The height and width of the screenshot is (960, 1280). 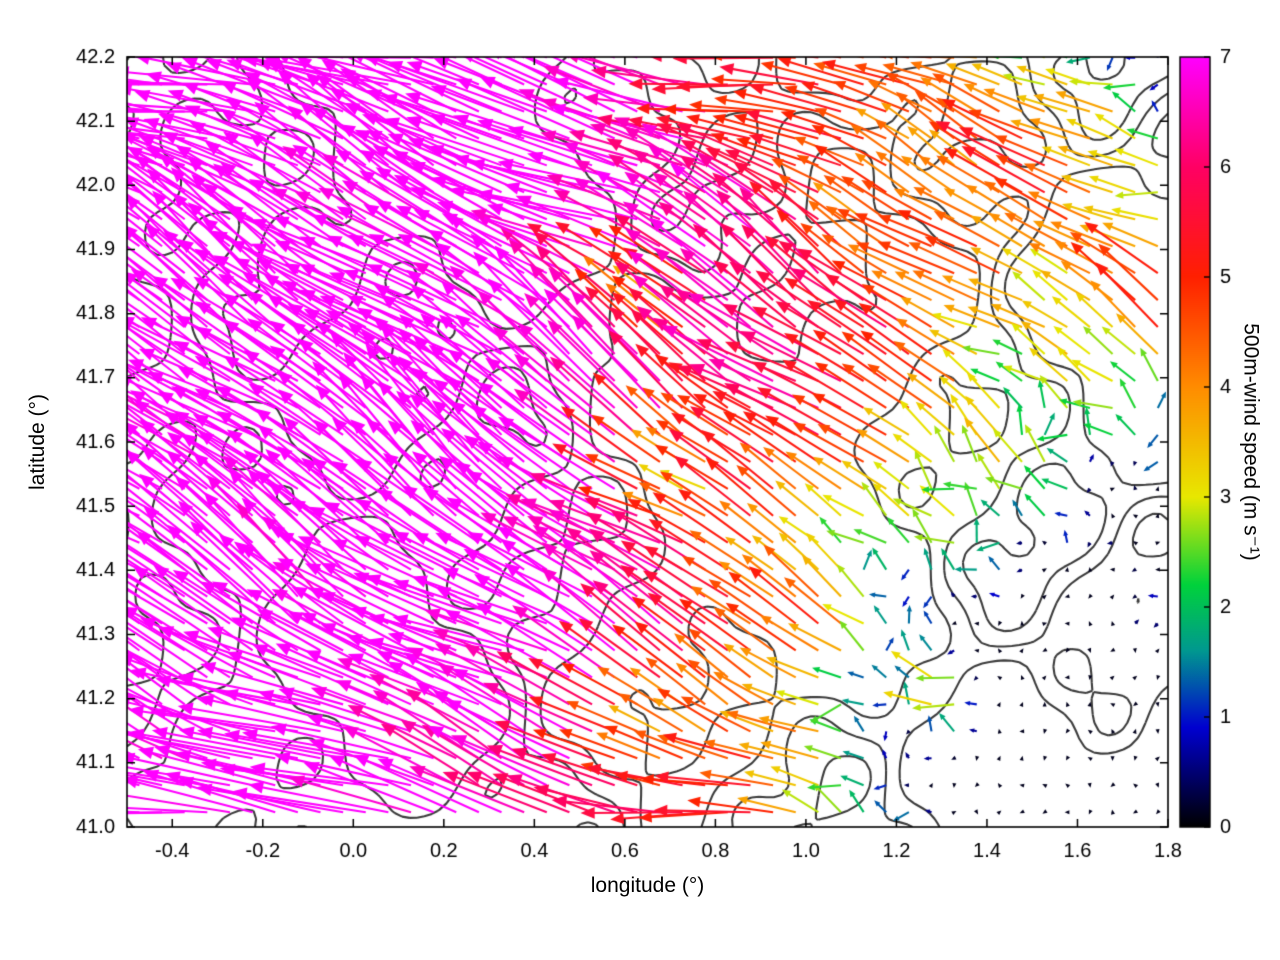 I want to click on x-axis-label: longitude (°), so click(x=647, y=885).